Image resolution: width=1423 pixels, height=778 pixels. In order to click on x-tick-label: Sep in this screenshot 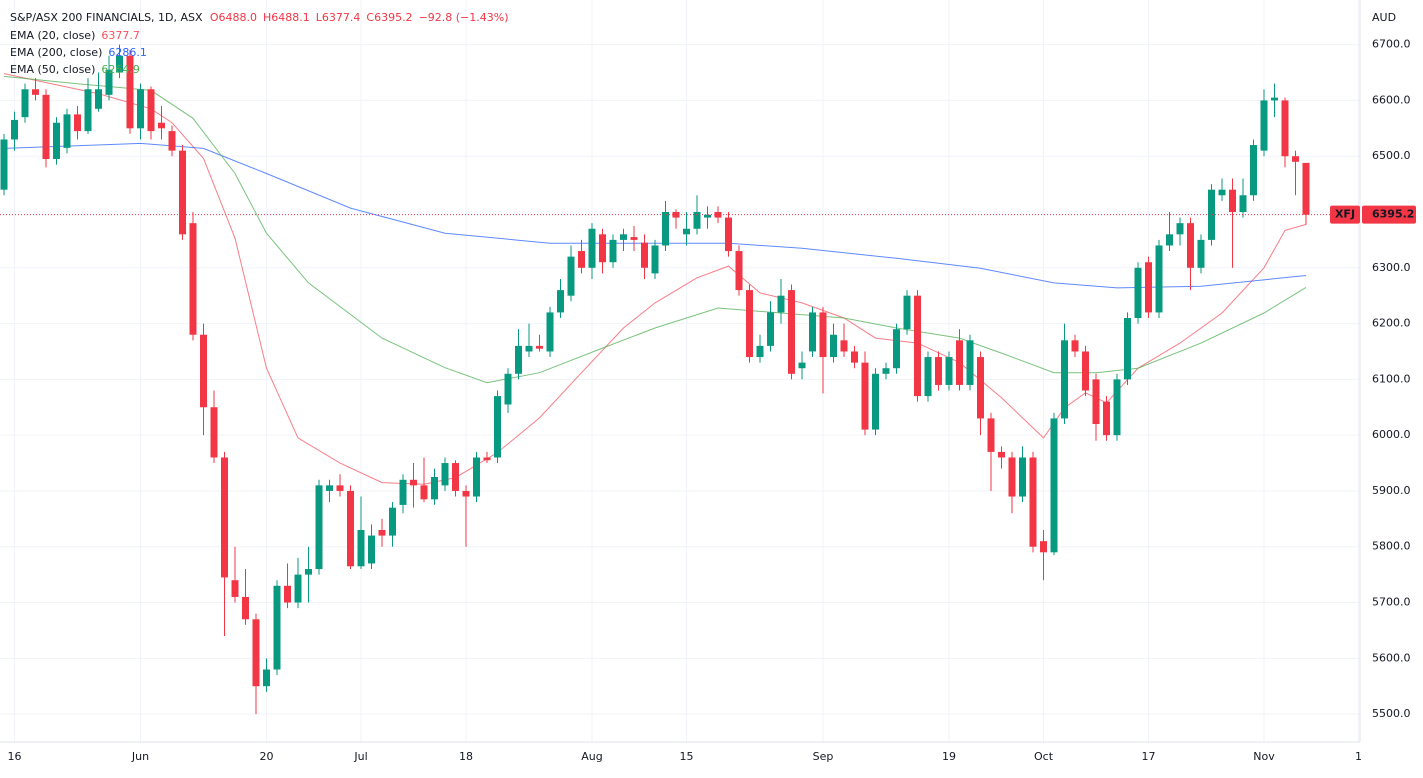, I will do `click(823, 756)`.